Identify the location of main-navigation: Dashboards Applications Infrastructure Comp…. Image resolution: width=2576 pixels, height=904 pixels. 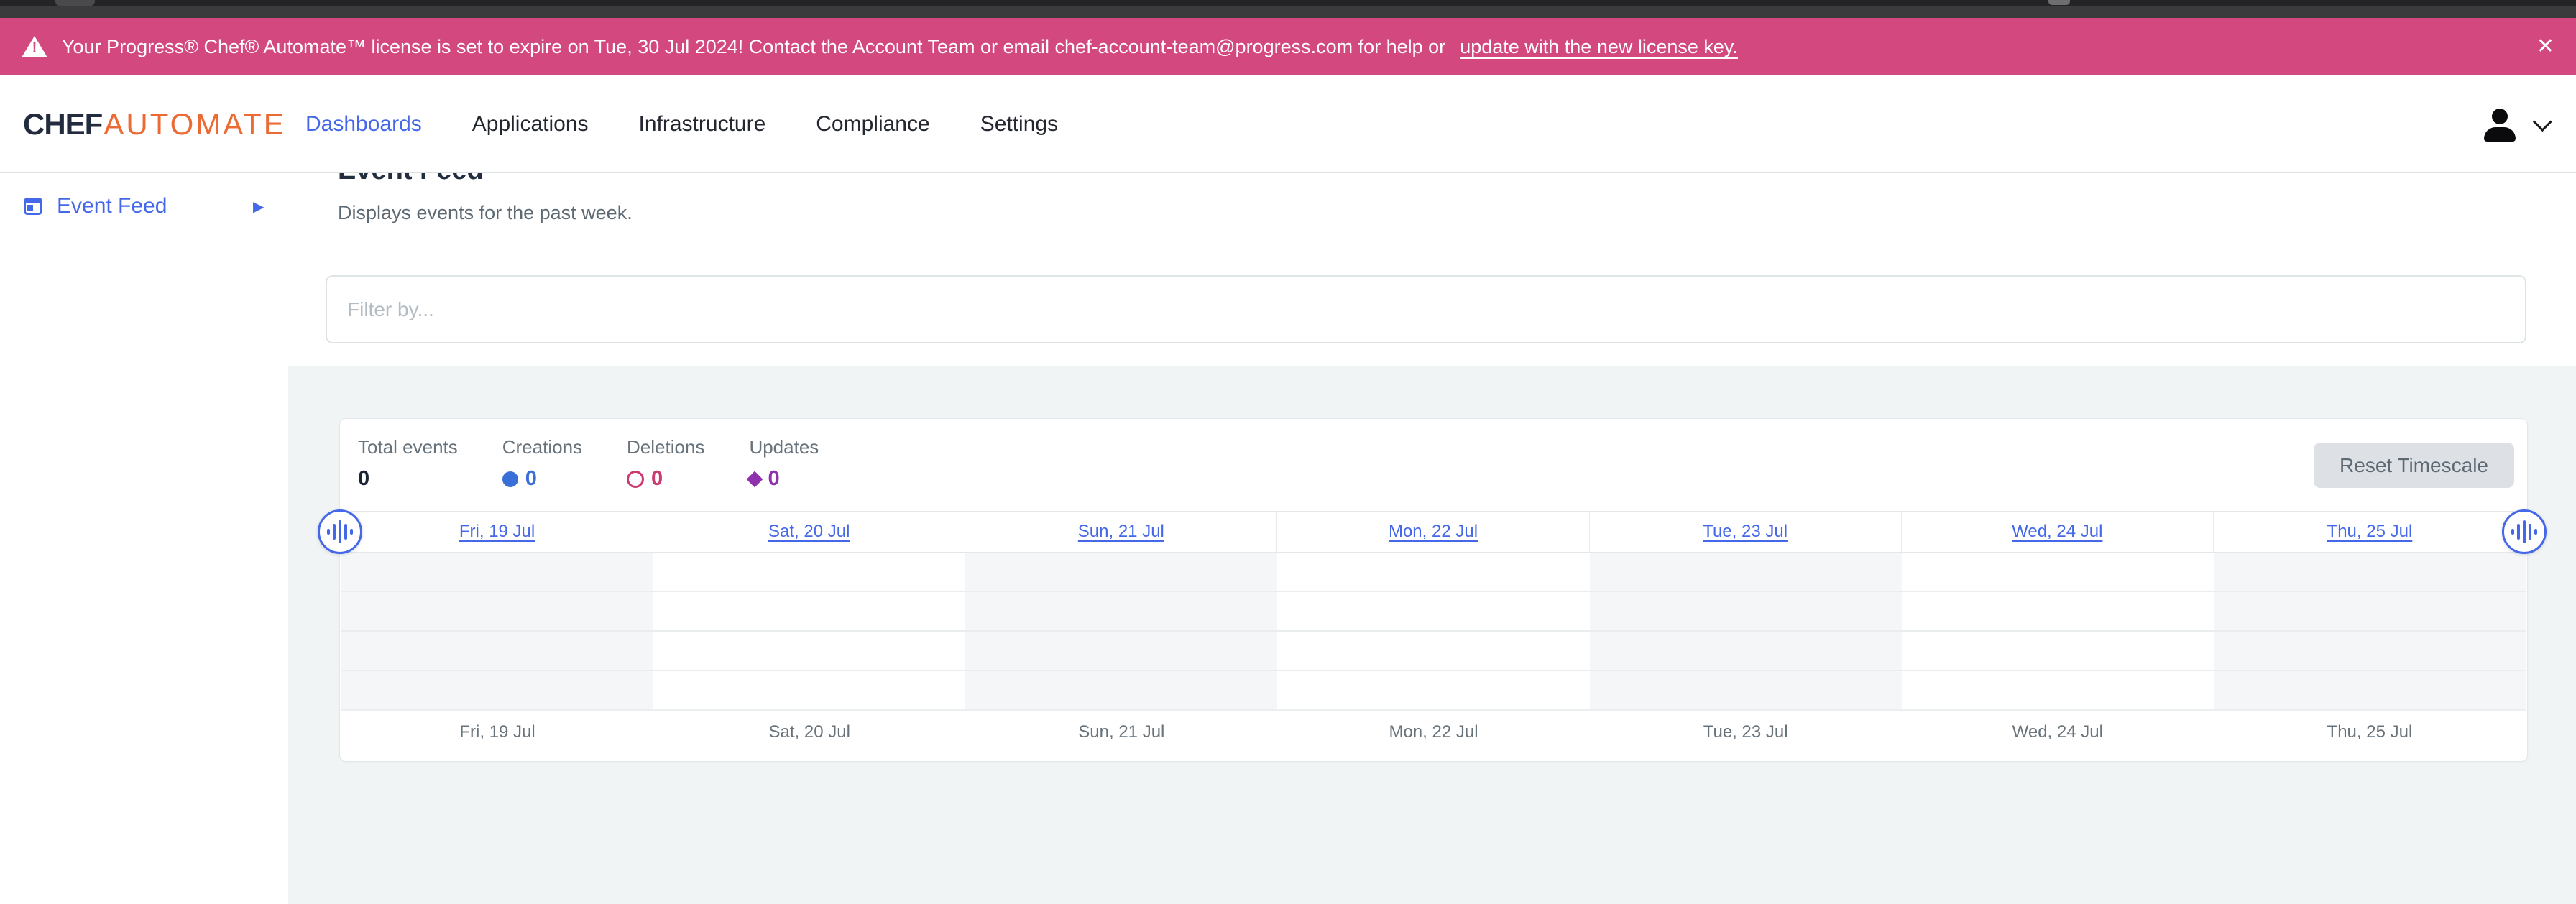
(681, 123).